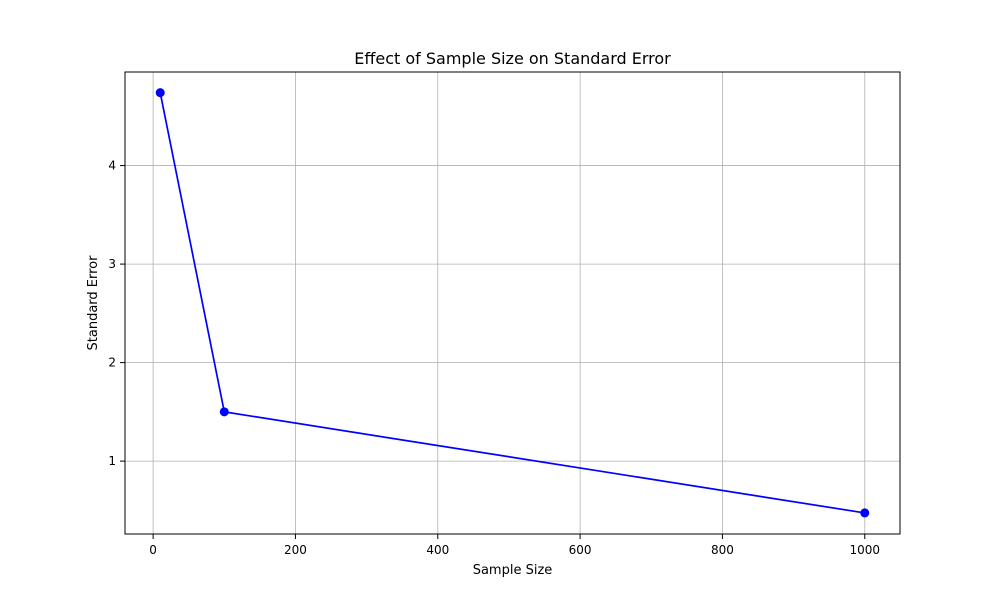 This screenshot has height=604, width=1000. What do you see at coordinates (112, 166) in the screenshot?
I see `y-tick-label: 4` at bounding box center [112, 166].